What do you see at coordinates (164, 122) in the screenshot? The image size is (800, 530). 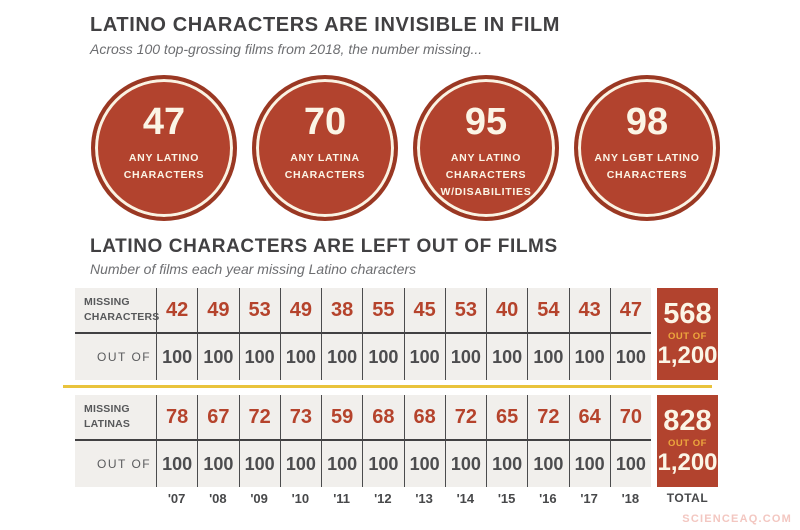 I see `circle-value: 47` at bounding box center [164, 122].